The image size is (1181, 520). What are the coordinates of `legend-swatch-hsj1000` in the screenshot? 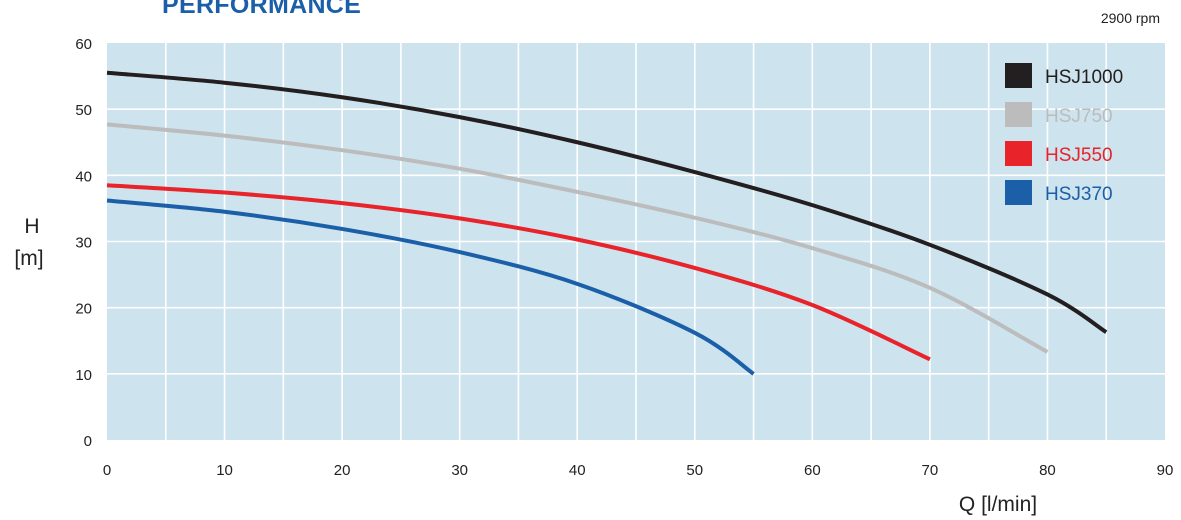 It's located at (1018, 75).